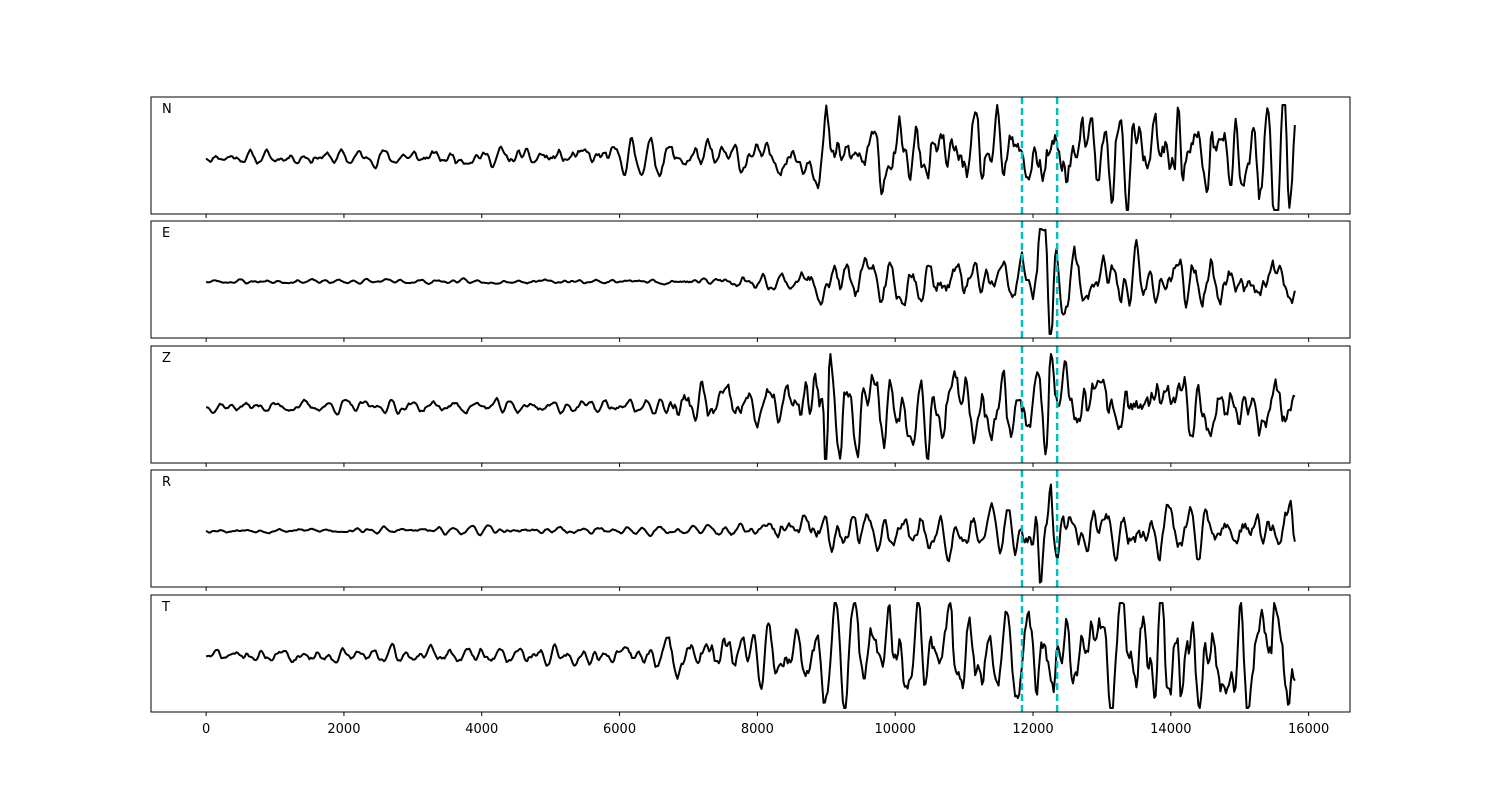 This screenshot has width=1500, height=800. I want to click on x-tick-label: 6000, so click(619, 729).